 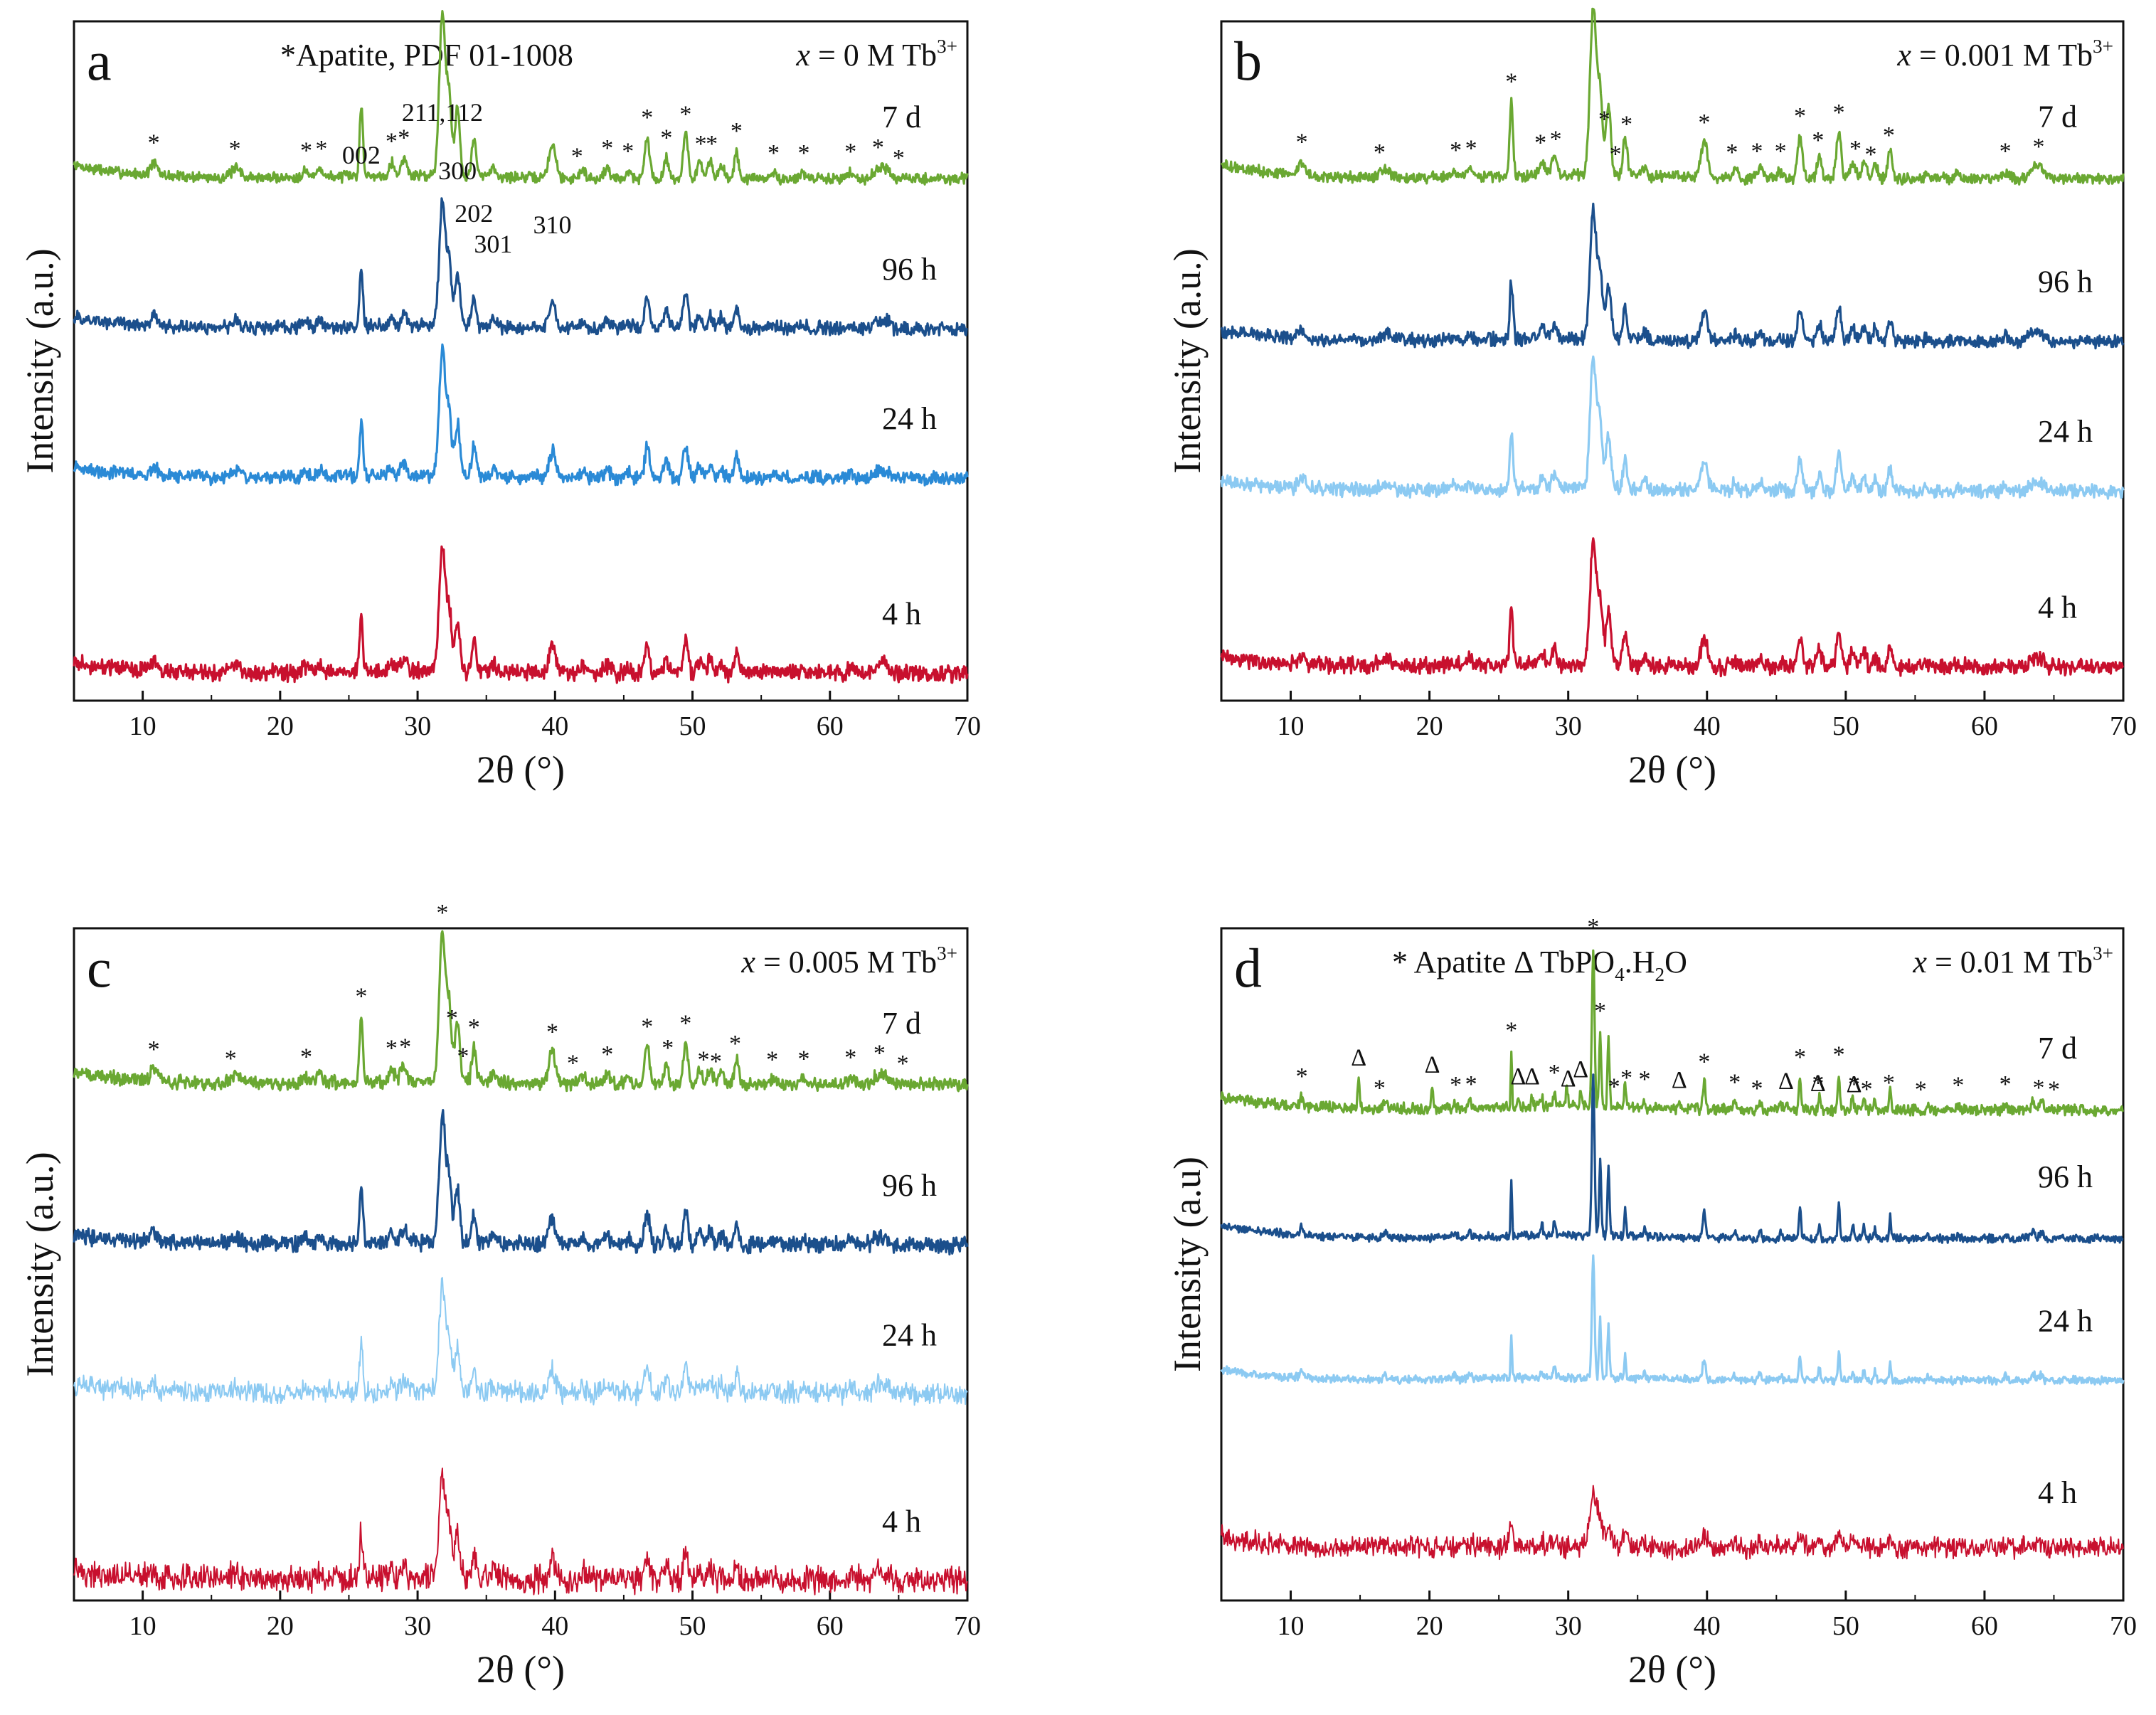 What do you see at coordinates (361, 155) in the screenshot?
I see `hkl-label: 002` at bounding box center [361, 155].